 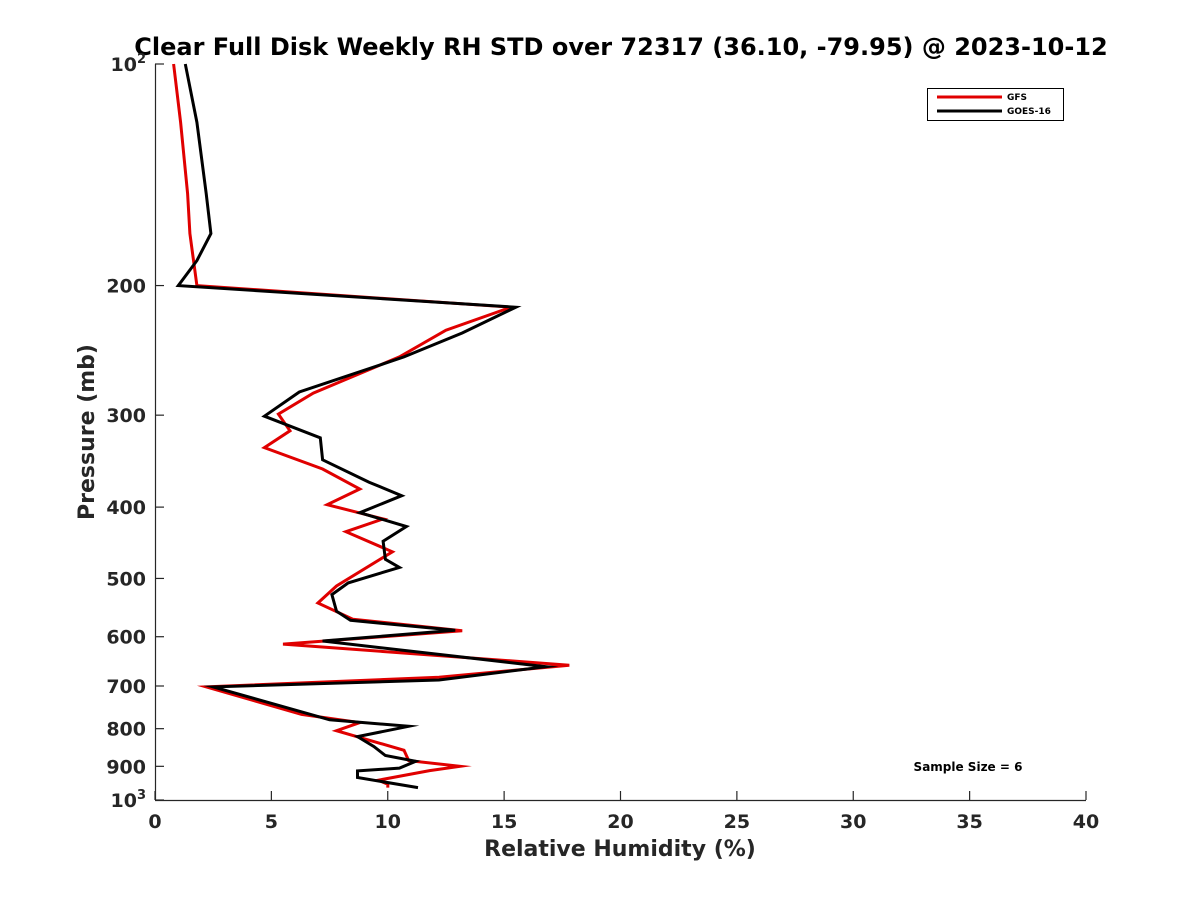 I want to click on x-tick-label: 10, so click(x=388, y=822).